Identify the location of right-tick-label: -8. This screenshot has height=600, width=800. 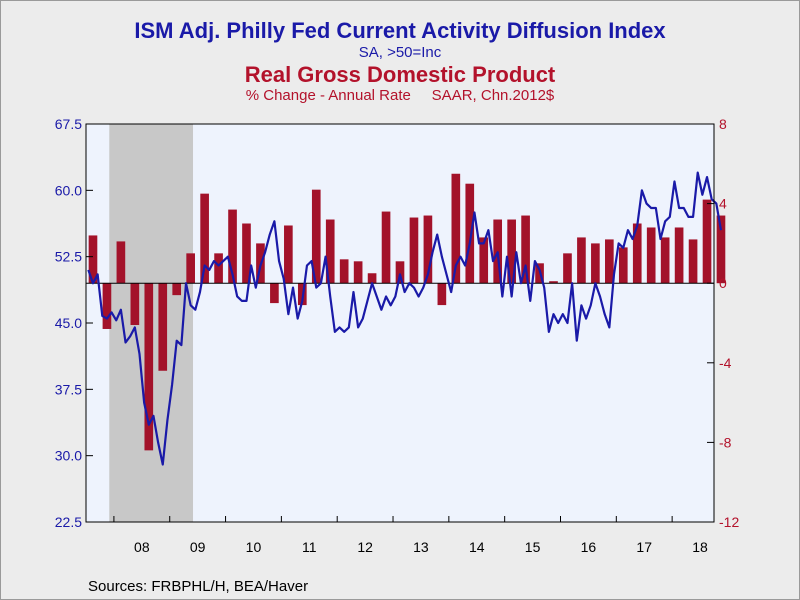
(725, 442).